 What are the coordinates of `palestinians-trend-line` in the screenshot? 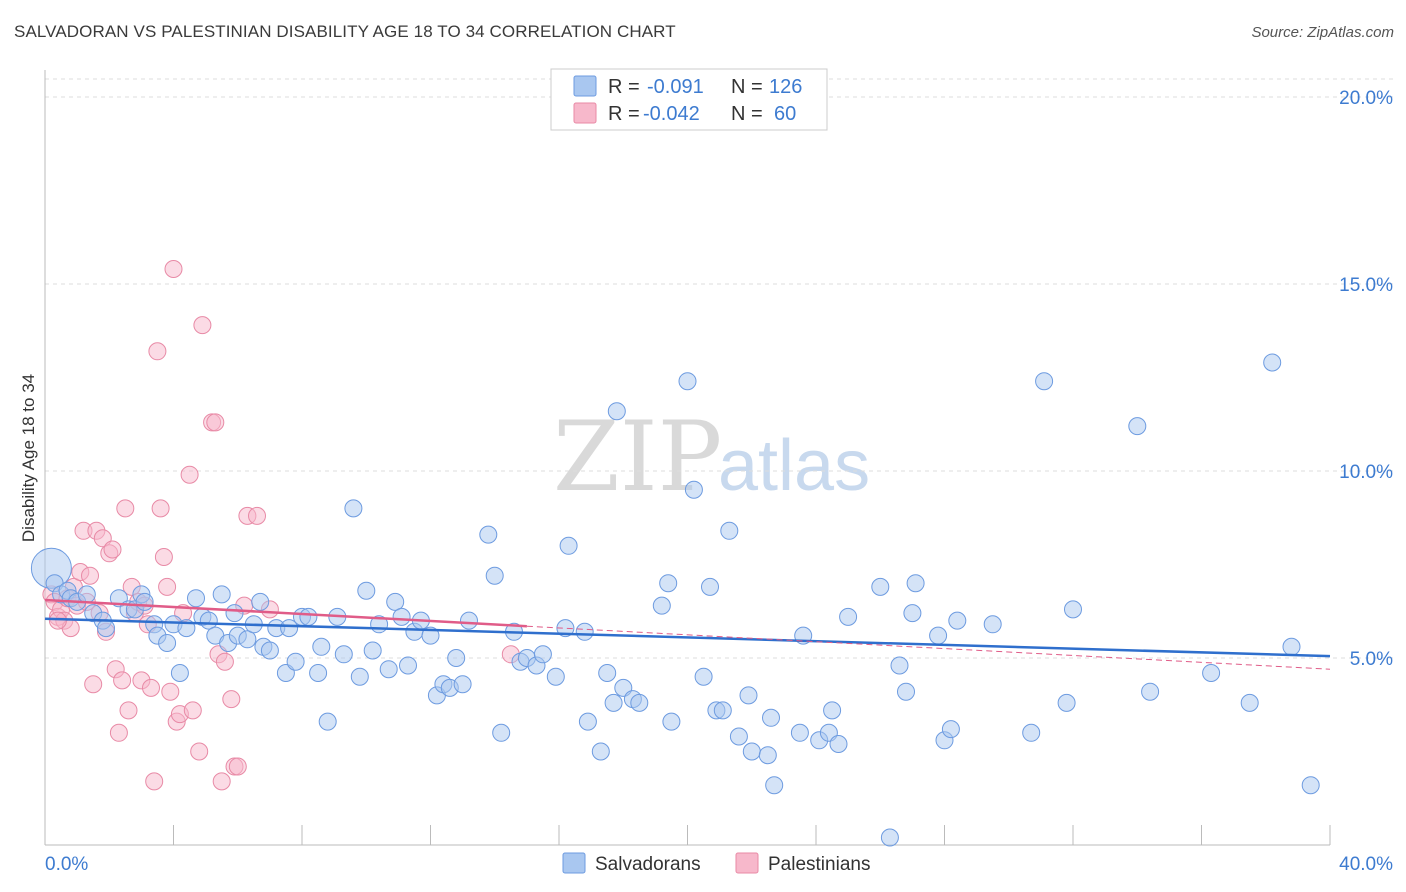 It's located at (285, 613).